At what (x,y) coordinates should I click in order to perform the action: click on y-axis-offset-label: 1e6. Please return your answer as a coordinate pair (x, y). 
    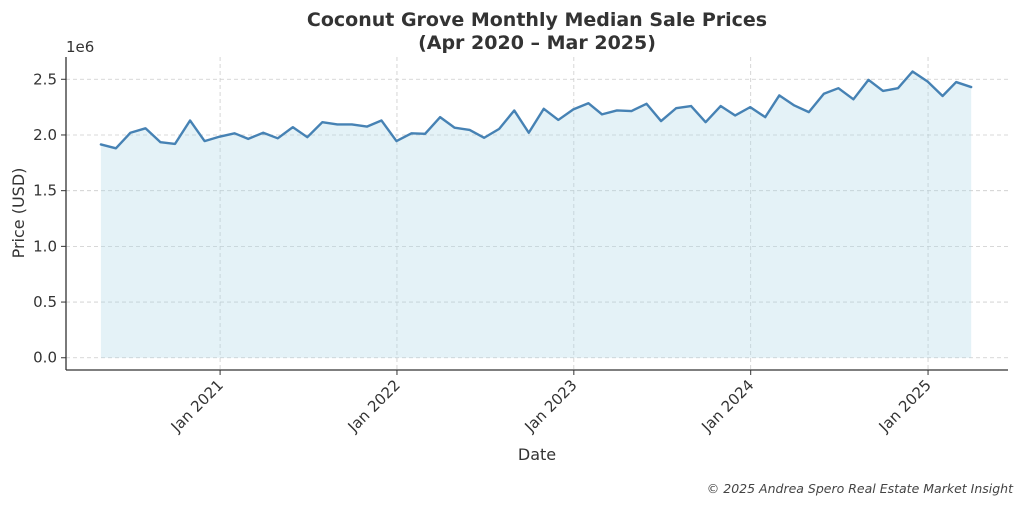
    Looking at the image, I should click on (80, 47).